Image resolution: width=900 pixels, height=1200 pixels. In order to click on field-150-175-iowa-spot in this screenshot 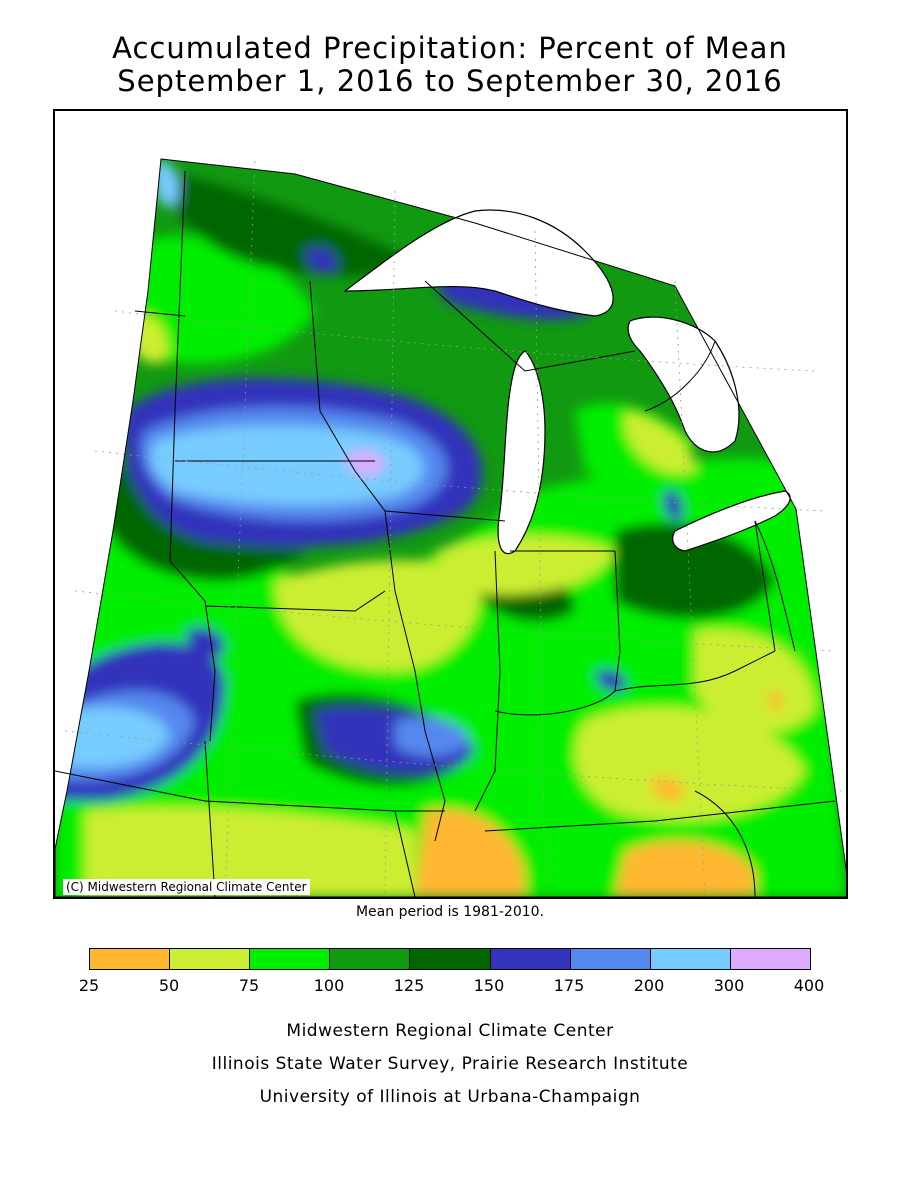, I will do `click(205, 643)`.